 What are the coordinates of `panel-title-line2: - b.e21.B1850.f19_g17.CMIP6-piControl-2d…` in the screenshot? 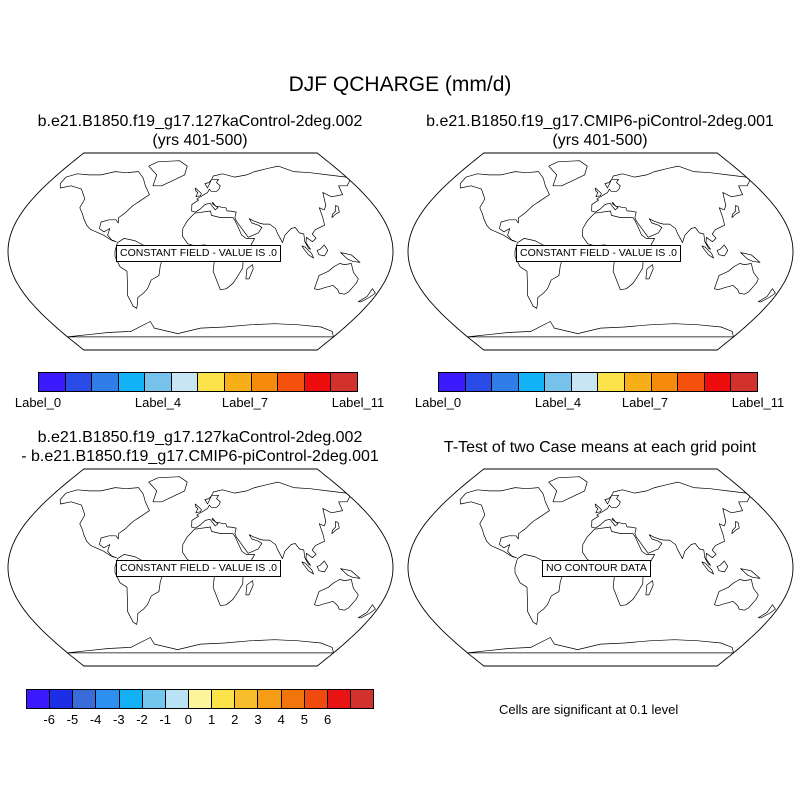 It's located at (200, 456).